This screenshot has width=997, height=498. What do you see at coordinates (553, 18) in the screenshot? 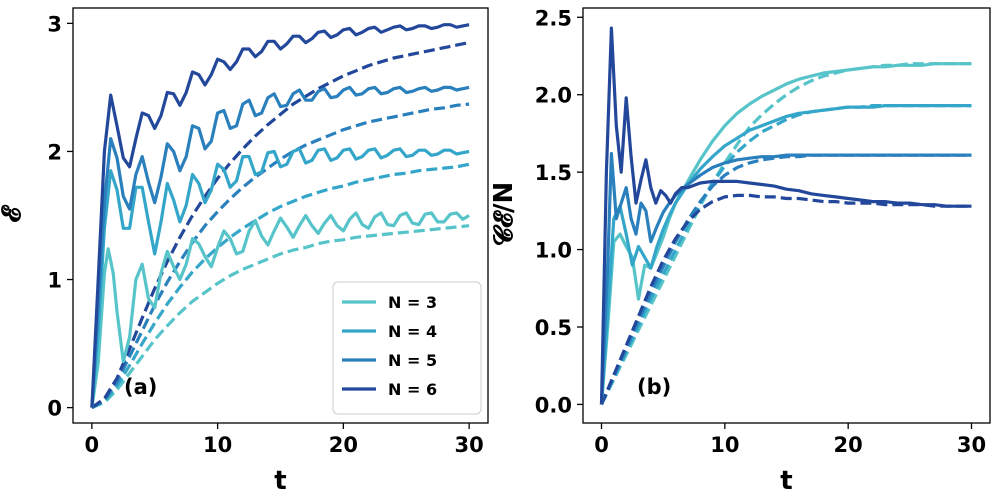
I see `y-tick-label: 2.5` at bounding box center [553, 18].